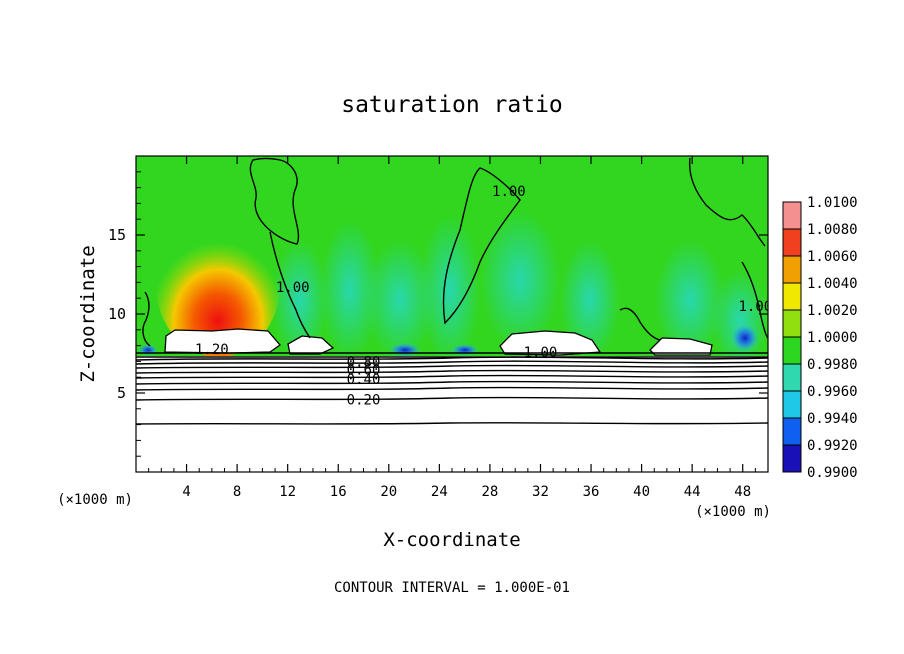 This screenshot has height=654, width=904. What do you see at coordinates (237, 492) in the screenshot?
I see `x-tick-label: 8` at bounding box center [237, 492].